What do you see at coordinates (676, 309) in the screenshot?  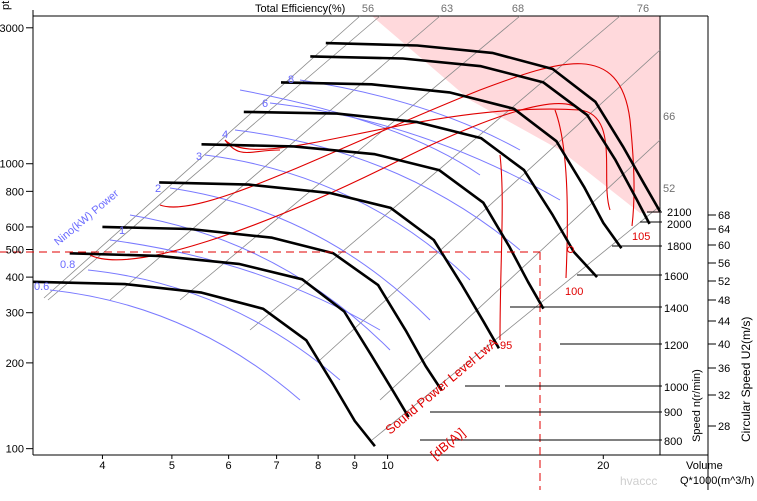 I see `speed-label: 1400` at bounding box center [676, 309].